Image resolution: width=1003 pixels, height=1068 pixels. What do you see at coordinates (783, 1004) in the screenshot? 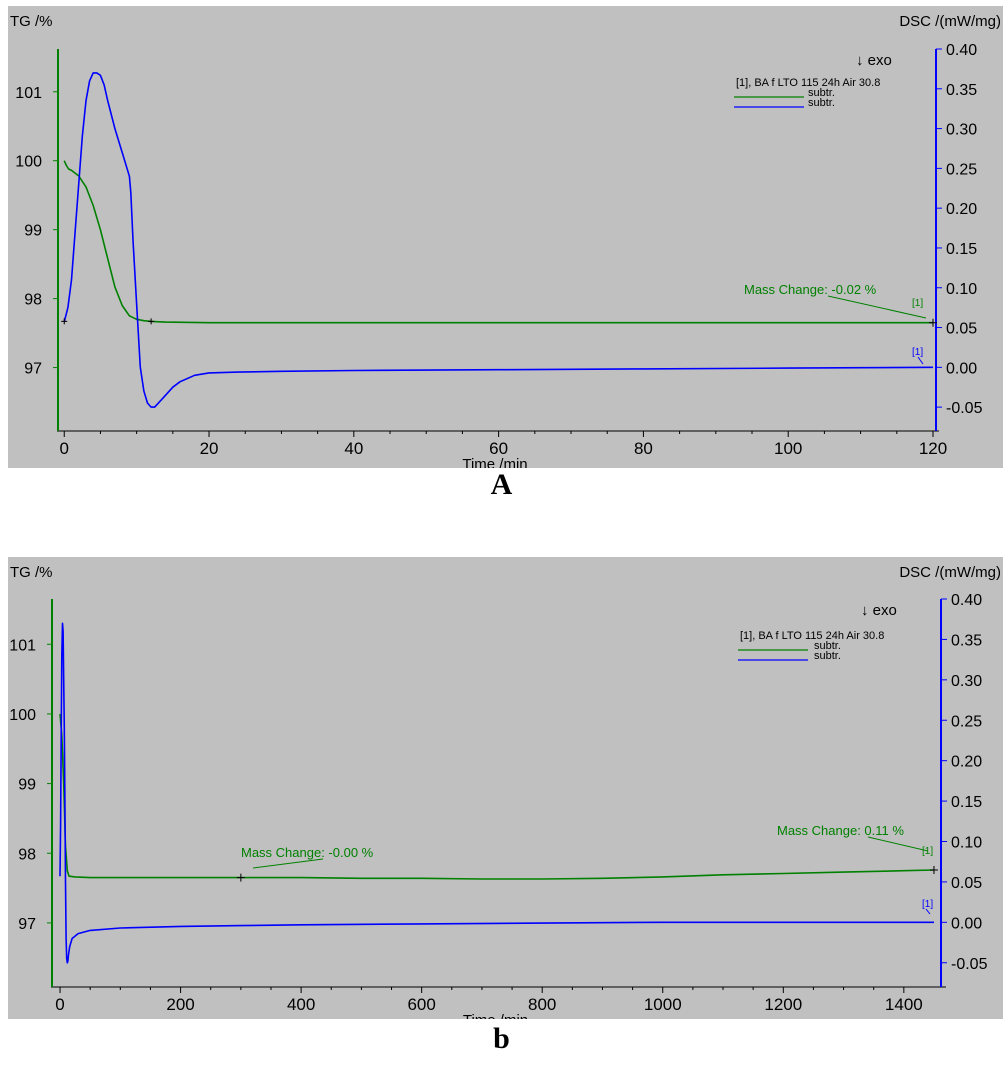
I see `x-tick-label: 1200` at bounding box center [783, 1004].